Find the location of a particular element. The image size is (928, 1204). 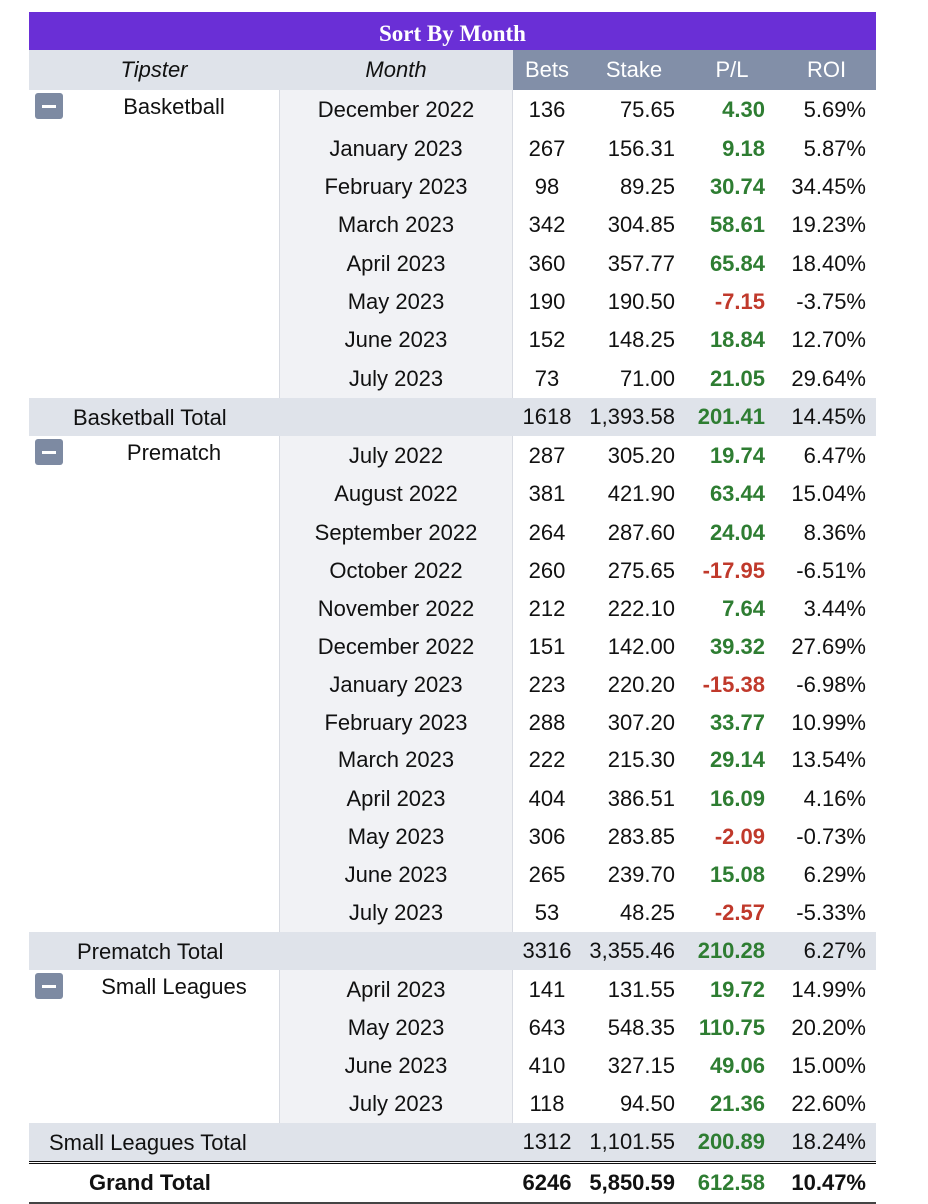

tipster-name: Small Leagues is located at coordinates (174, 986).